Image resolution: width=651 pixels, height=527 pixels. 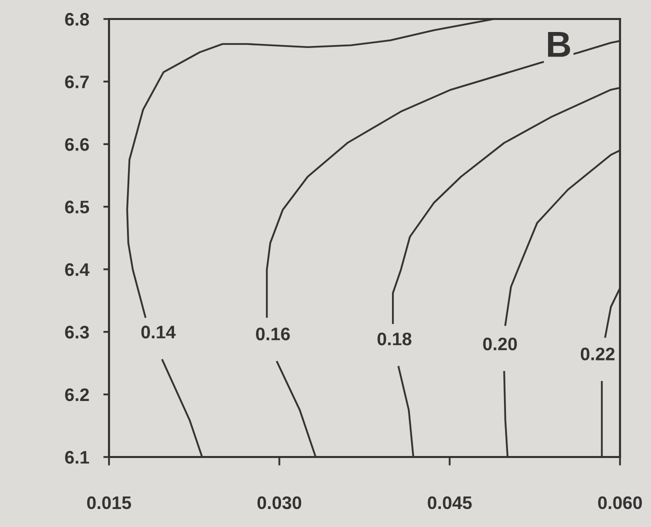 I want to click on x-tick-label: 0.015, so click(x=109, y=503).